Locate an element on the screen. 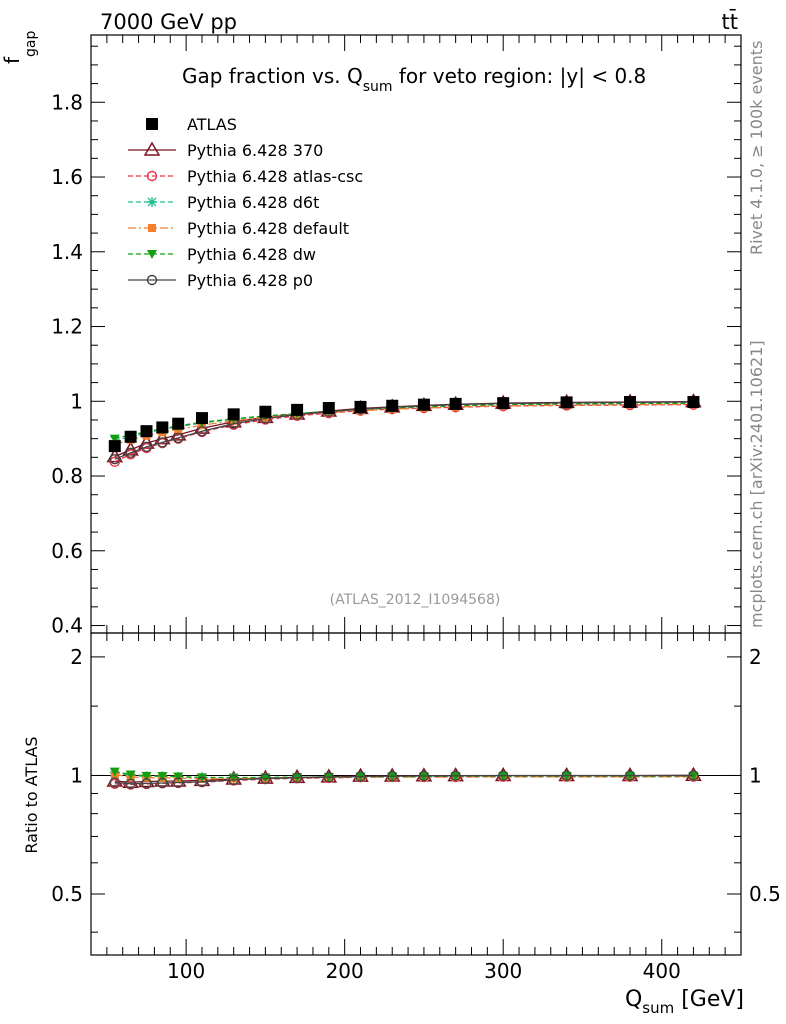  x-axis-label: Qsum [GeV] is located at coordinates (684, 1002).